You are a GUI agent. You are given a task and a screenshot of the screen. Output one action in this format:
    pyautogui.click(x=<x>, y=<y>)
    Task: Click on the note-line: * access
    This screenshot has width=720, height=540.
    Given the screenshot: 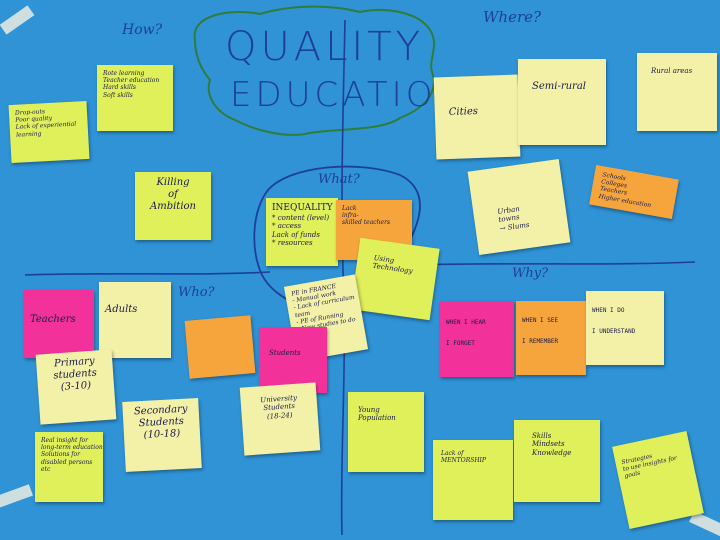 What is the action you would take?
    pyautogui.click(x=287, y=226)
    